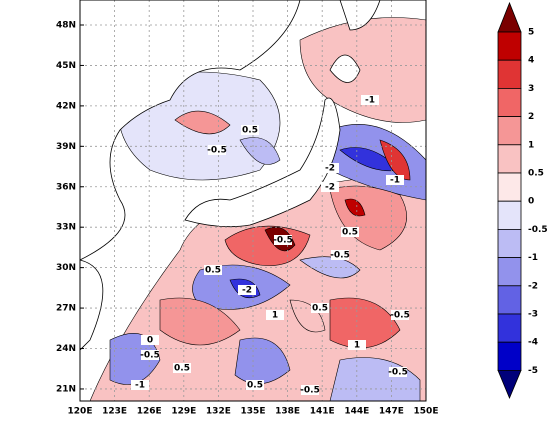 This screenshot has width=547, height=423. What do you see at coordinates (66, 309) in the screenshot?
I see `lat-label: 27N` at bounding box center [66, 309].